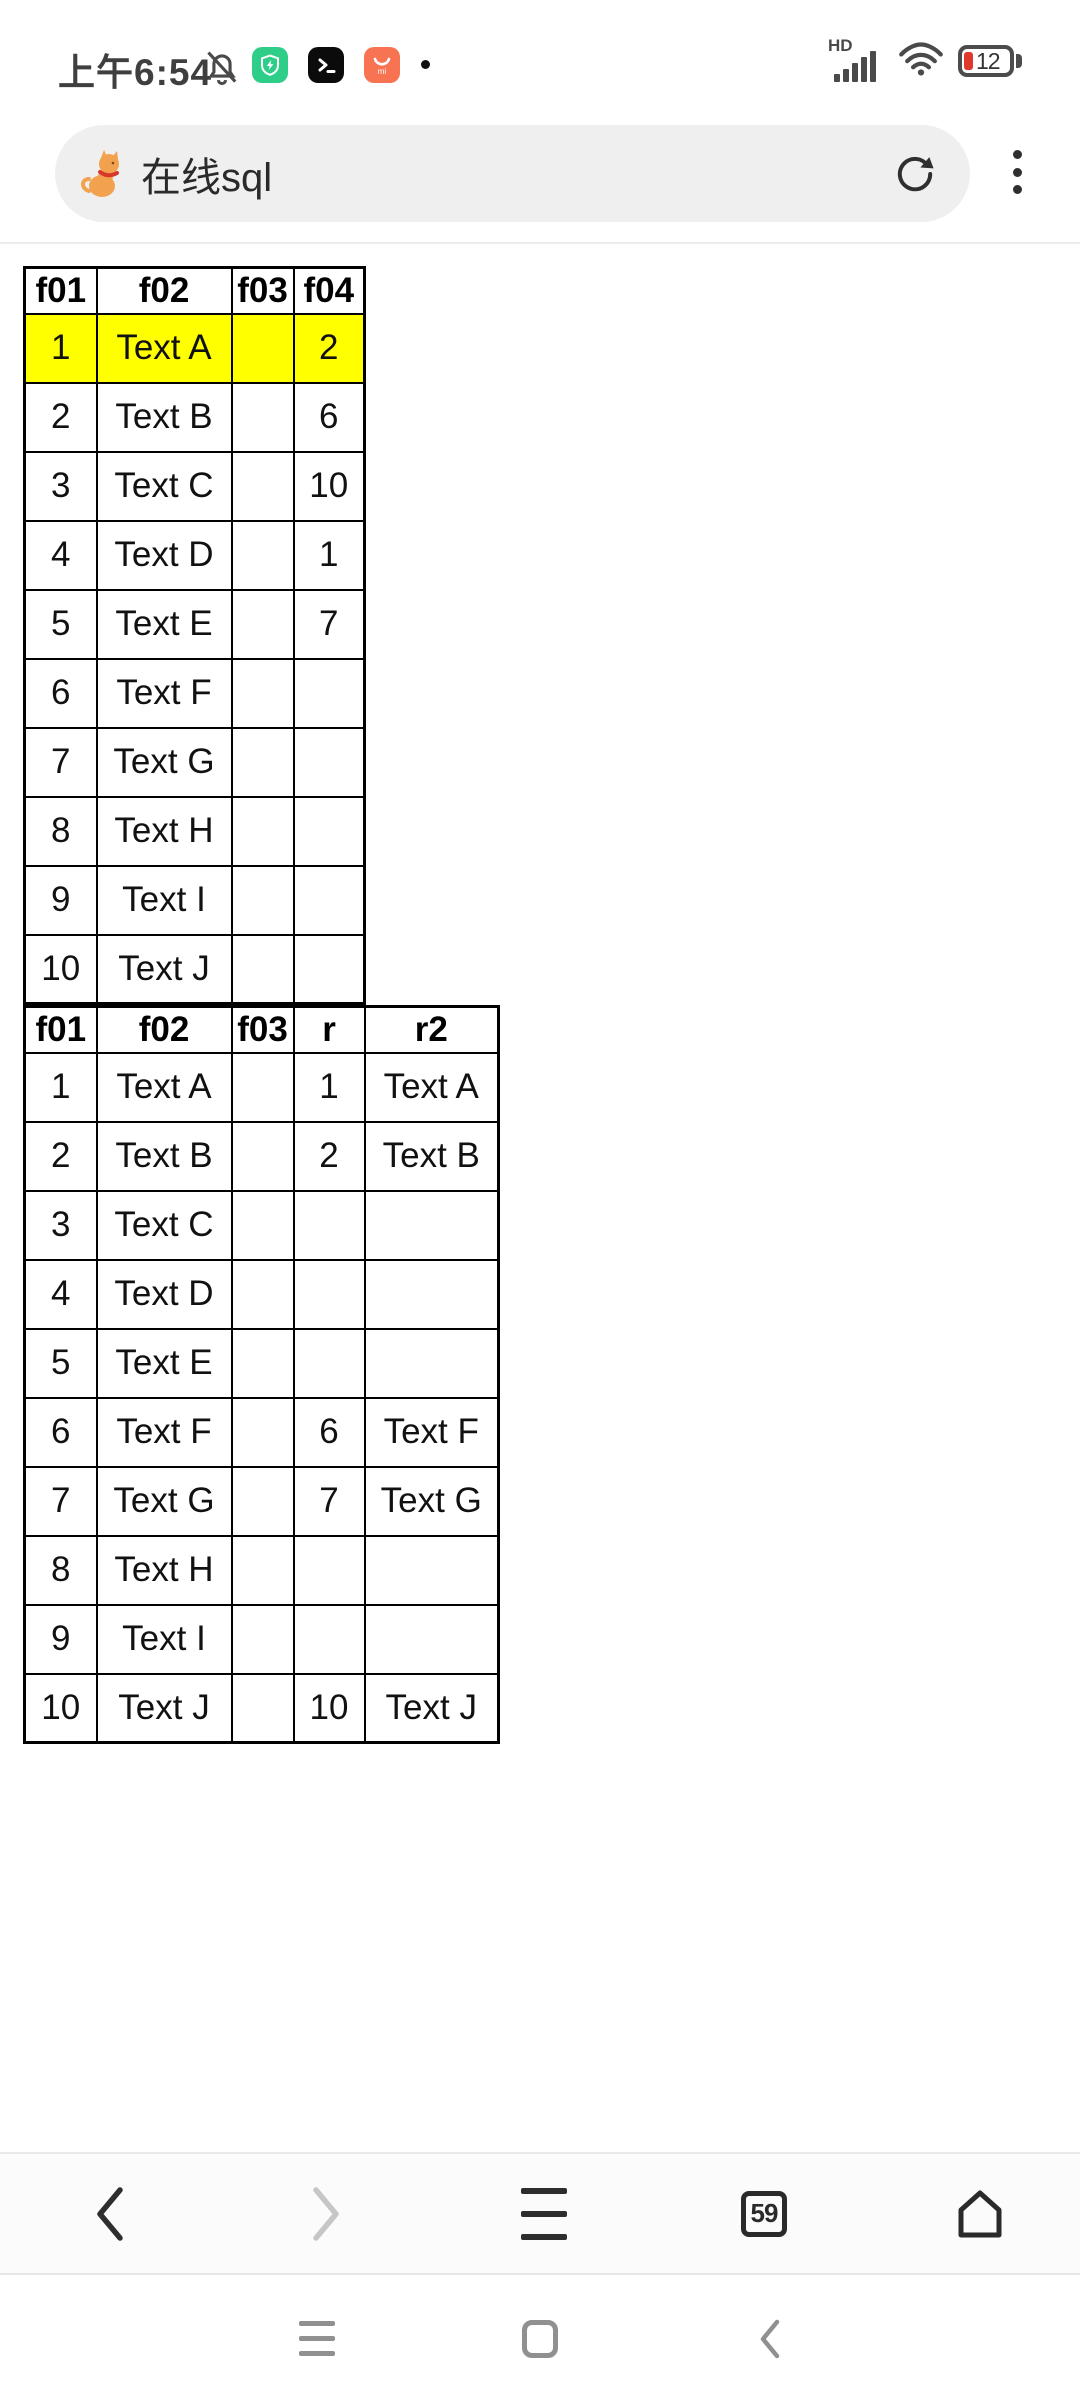  I want to click on forward-icon, so click(326, 2213).